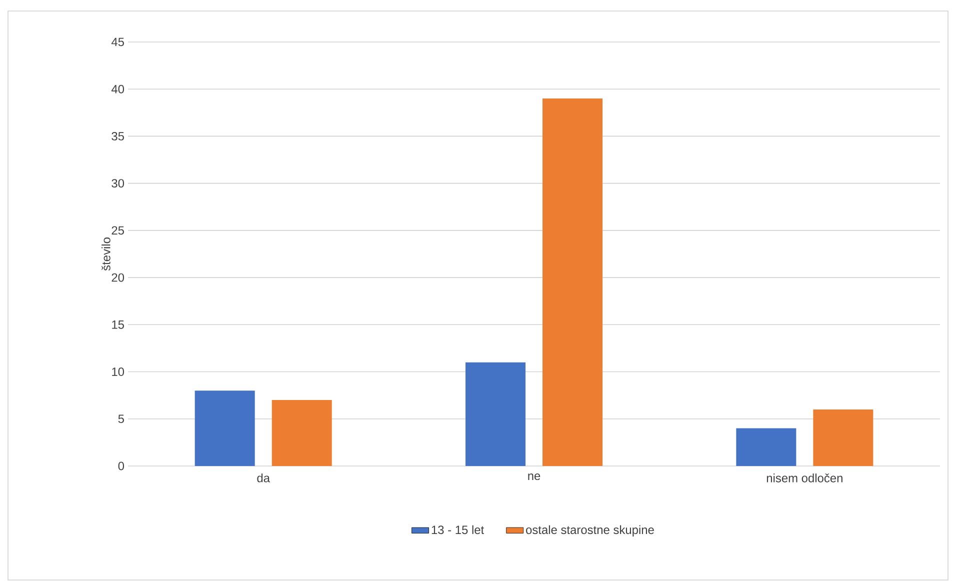 This screenshot has width=956, height=581. I want to click on legend-label: 13 - 15 let, so click(458, 529).